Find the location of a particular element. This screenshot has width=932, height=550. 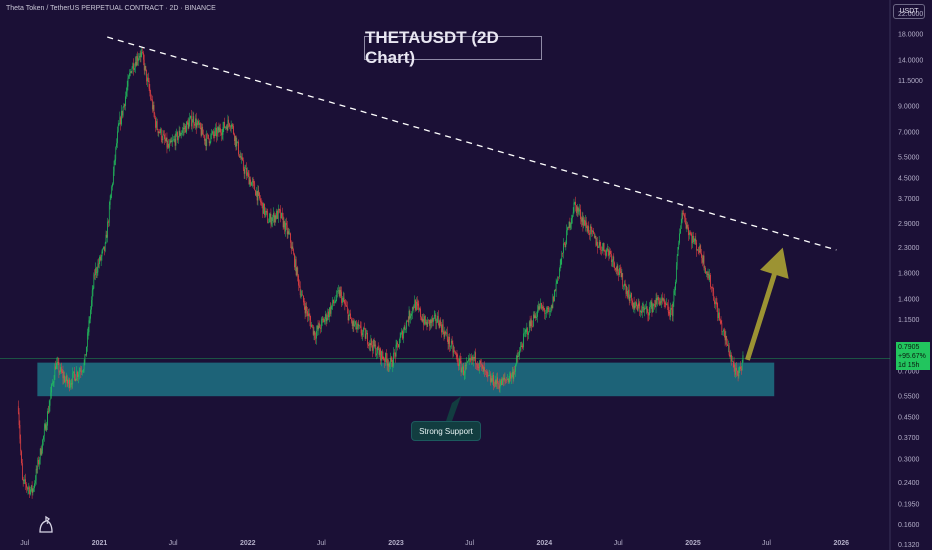

currency-selector: USDT is located at coordinates (909, 11).